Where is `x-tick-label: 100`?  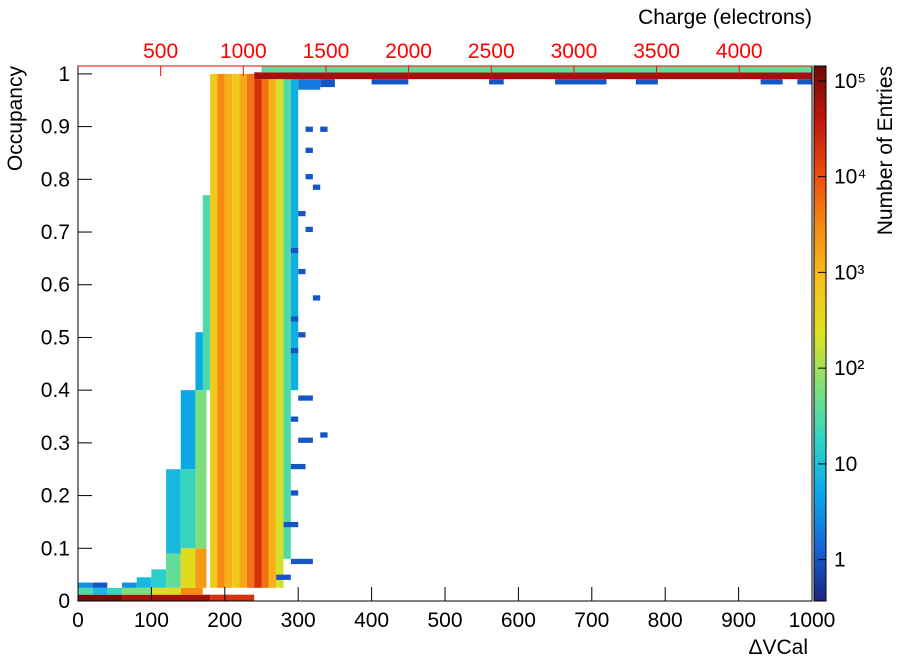
x-tick-label: 100 is located at coordinates (151, 620).